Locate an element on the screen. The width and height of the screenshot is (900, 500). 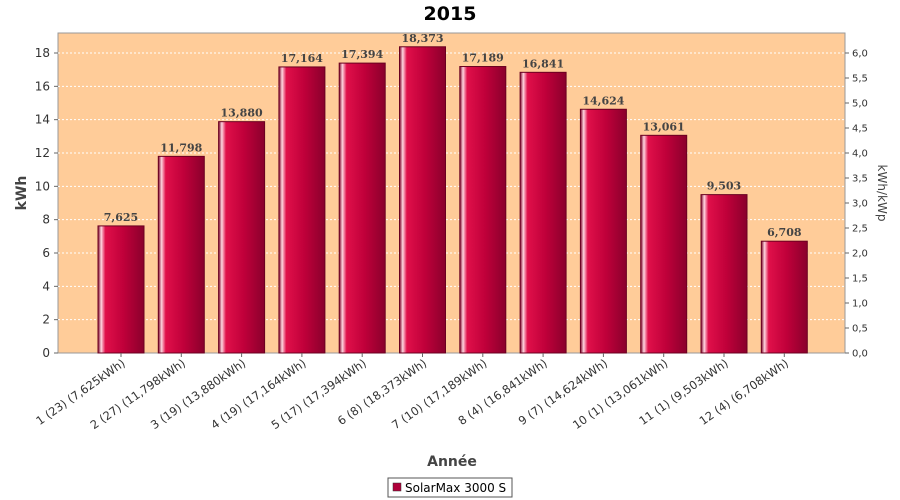
legend: SolarMax 3000 S is located at coordinates (450, 487).